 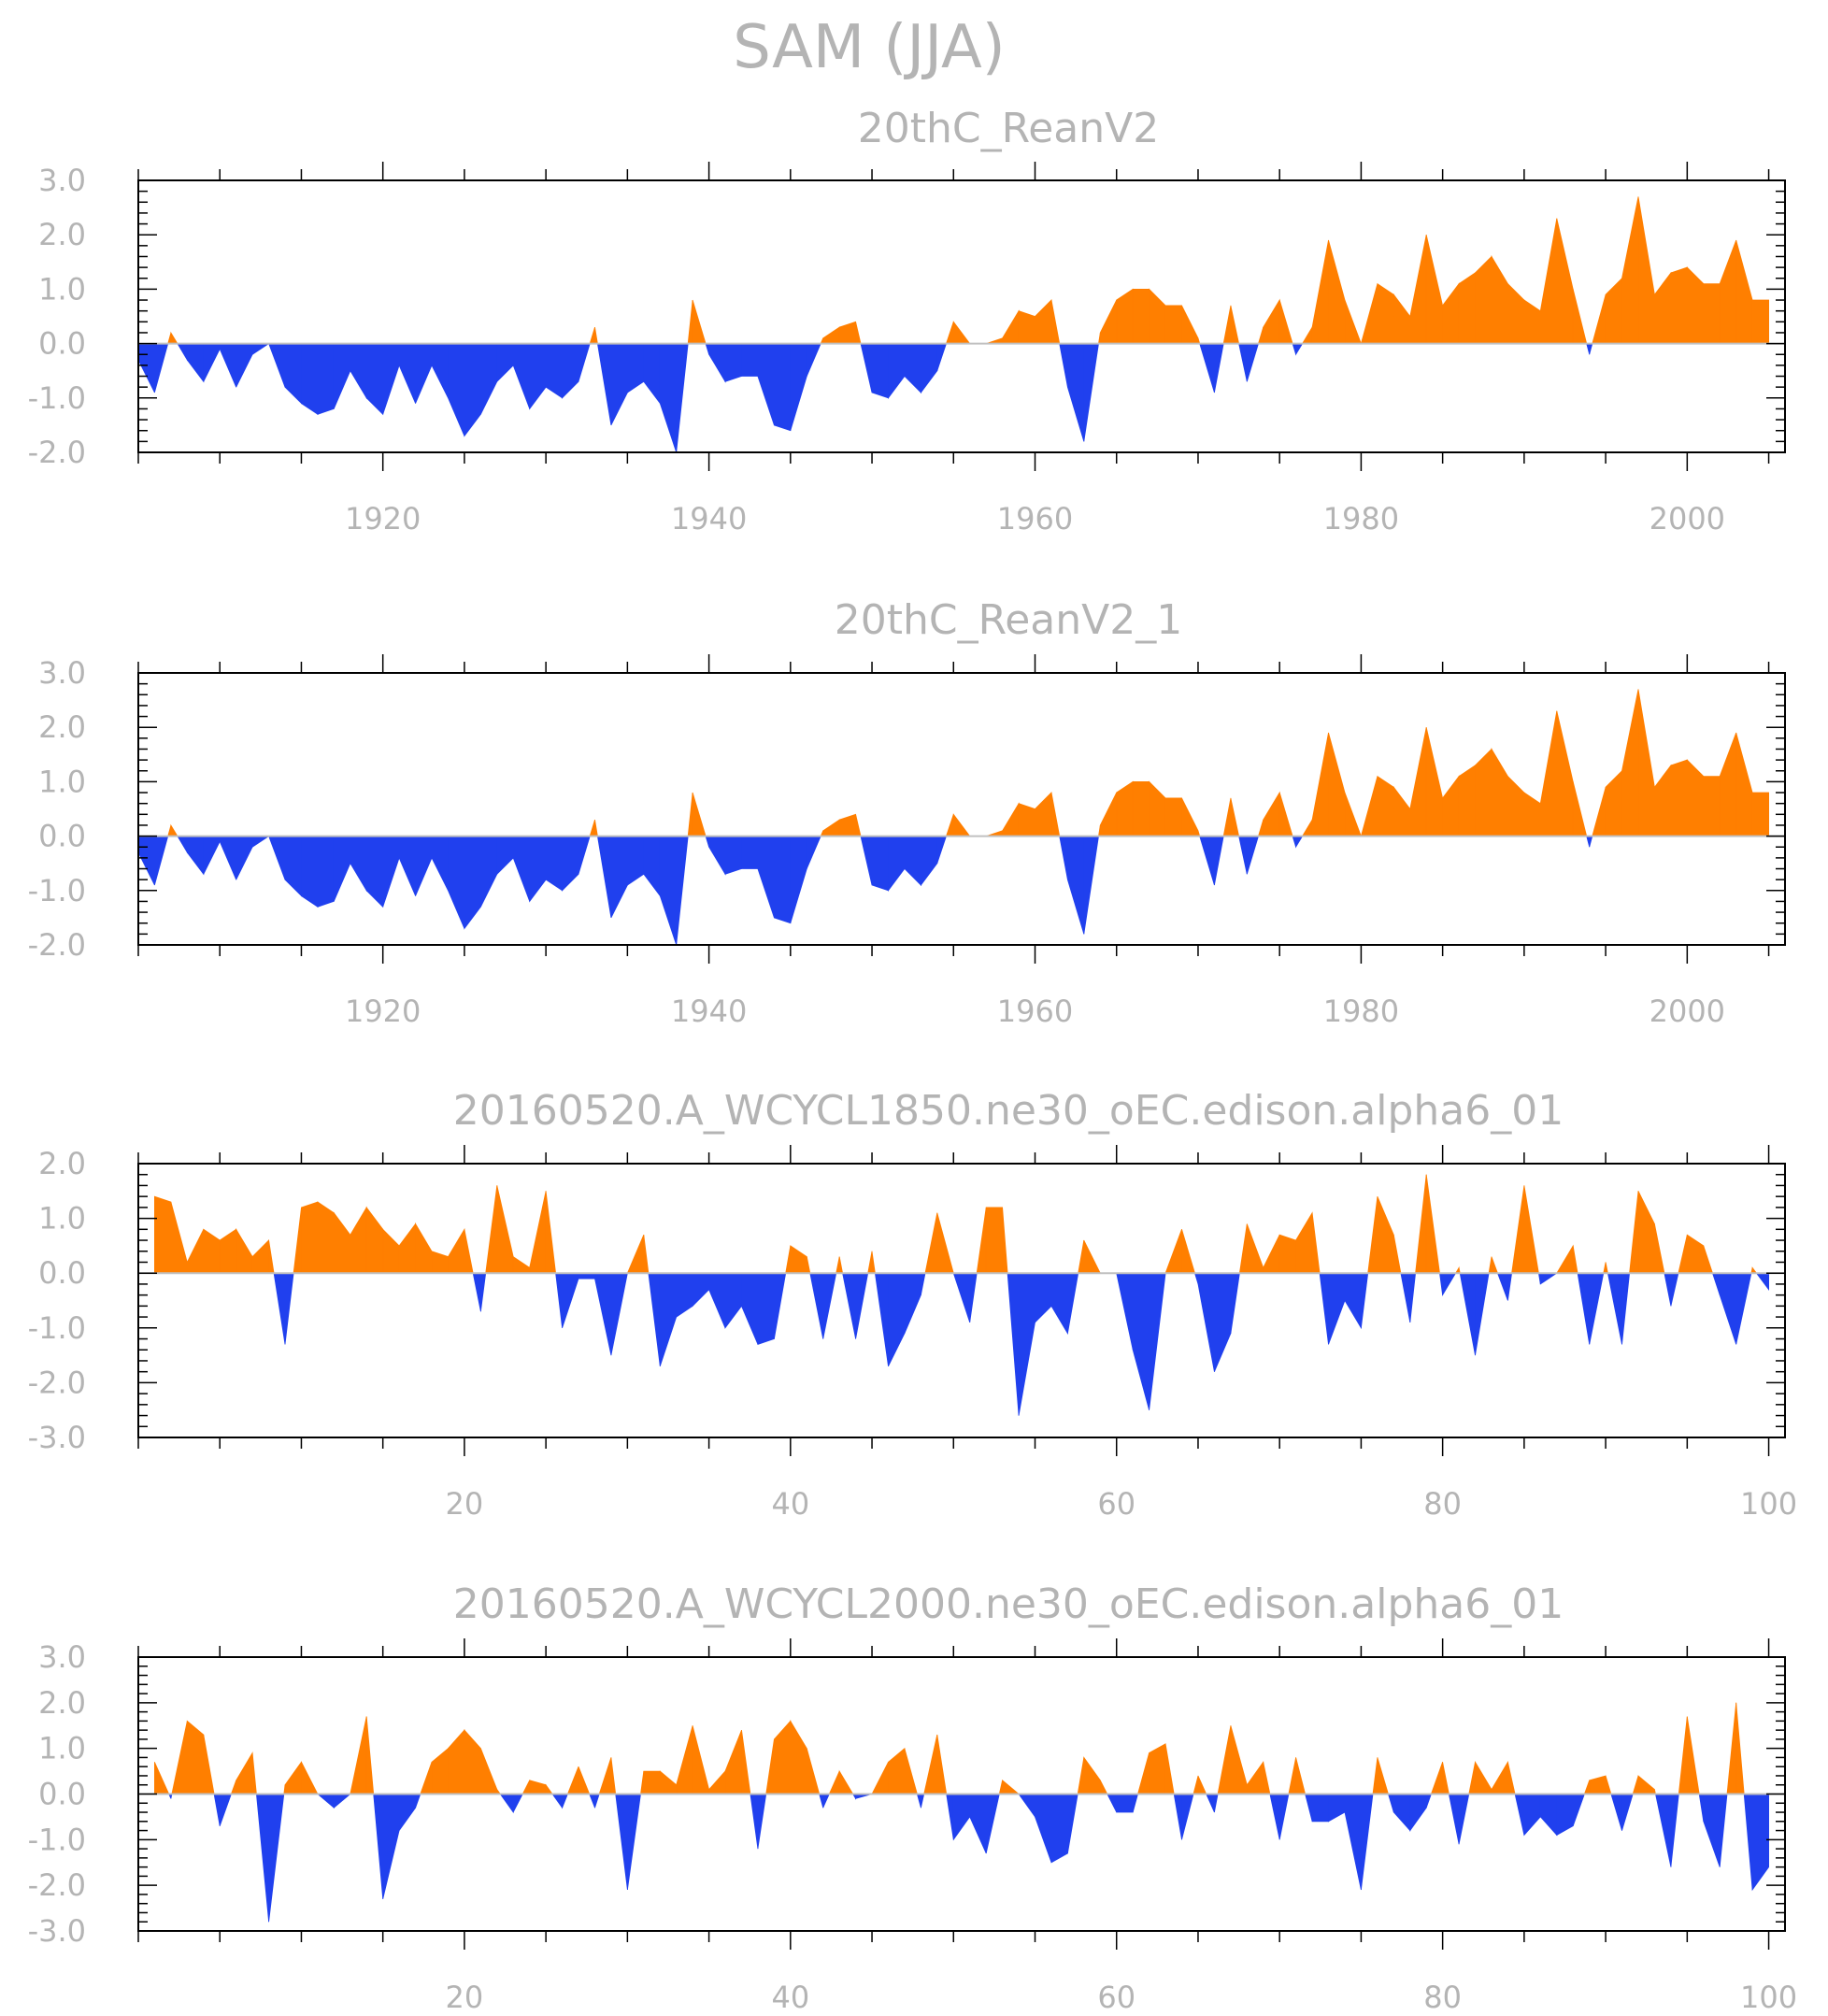 I want to click on x-tick-label: 1920, so click(x=383, y=518).